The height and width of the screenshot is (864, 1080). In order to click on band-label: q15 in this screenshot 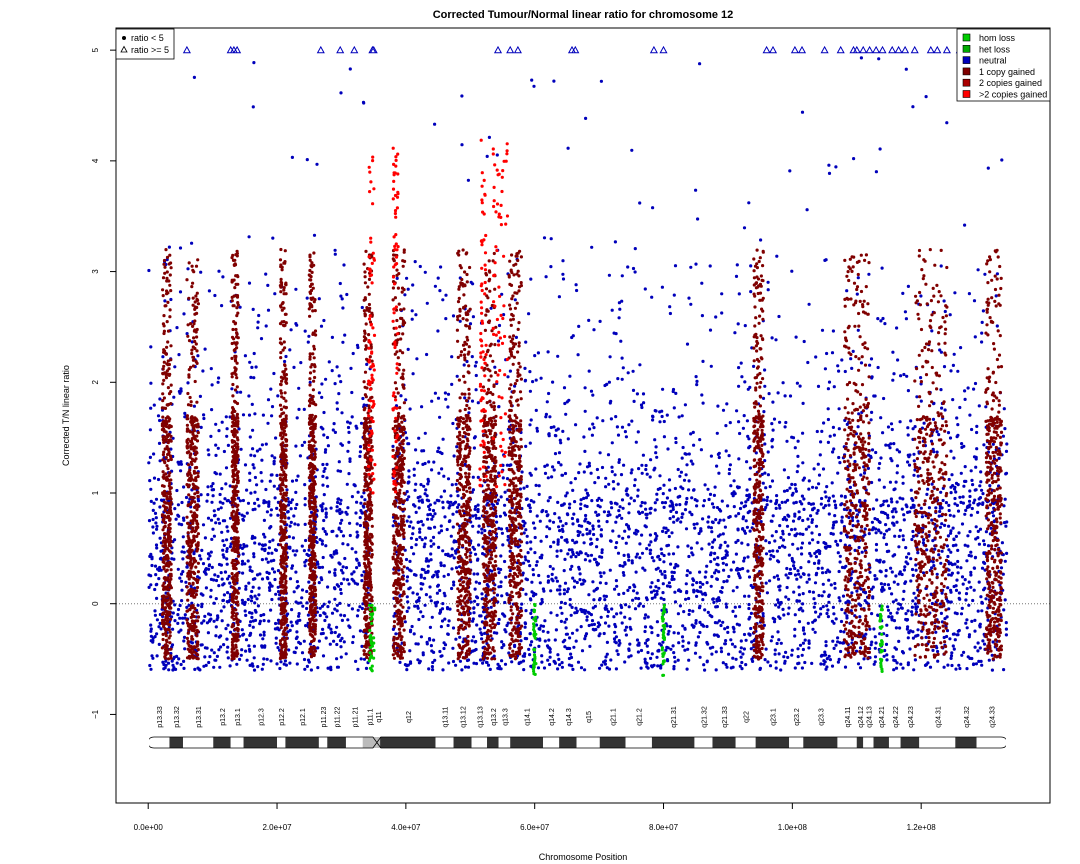, I will do `click(589, 717)`.